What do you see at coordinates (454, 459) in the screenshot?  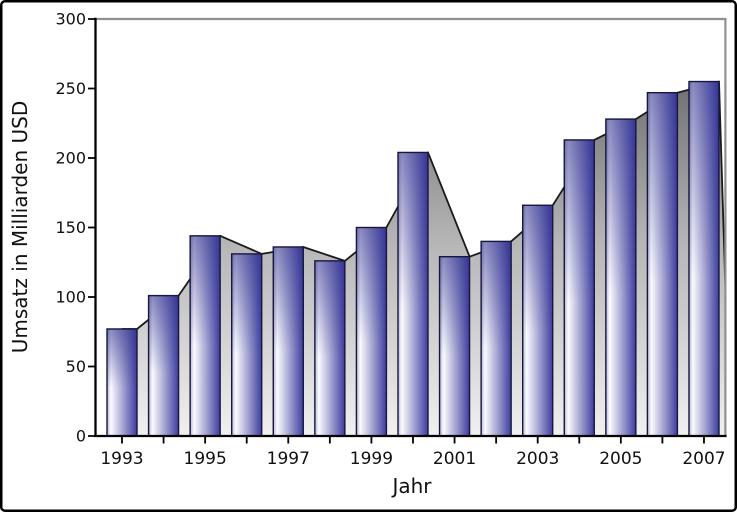 I see `x-tick-label-2001: 2001` at bounding box center [454, 459].